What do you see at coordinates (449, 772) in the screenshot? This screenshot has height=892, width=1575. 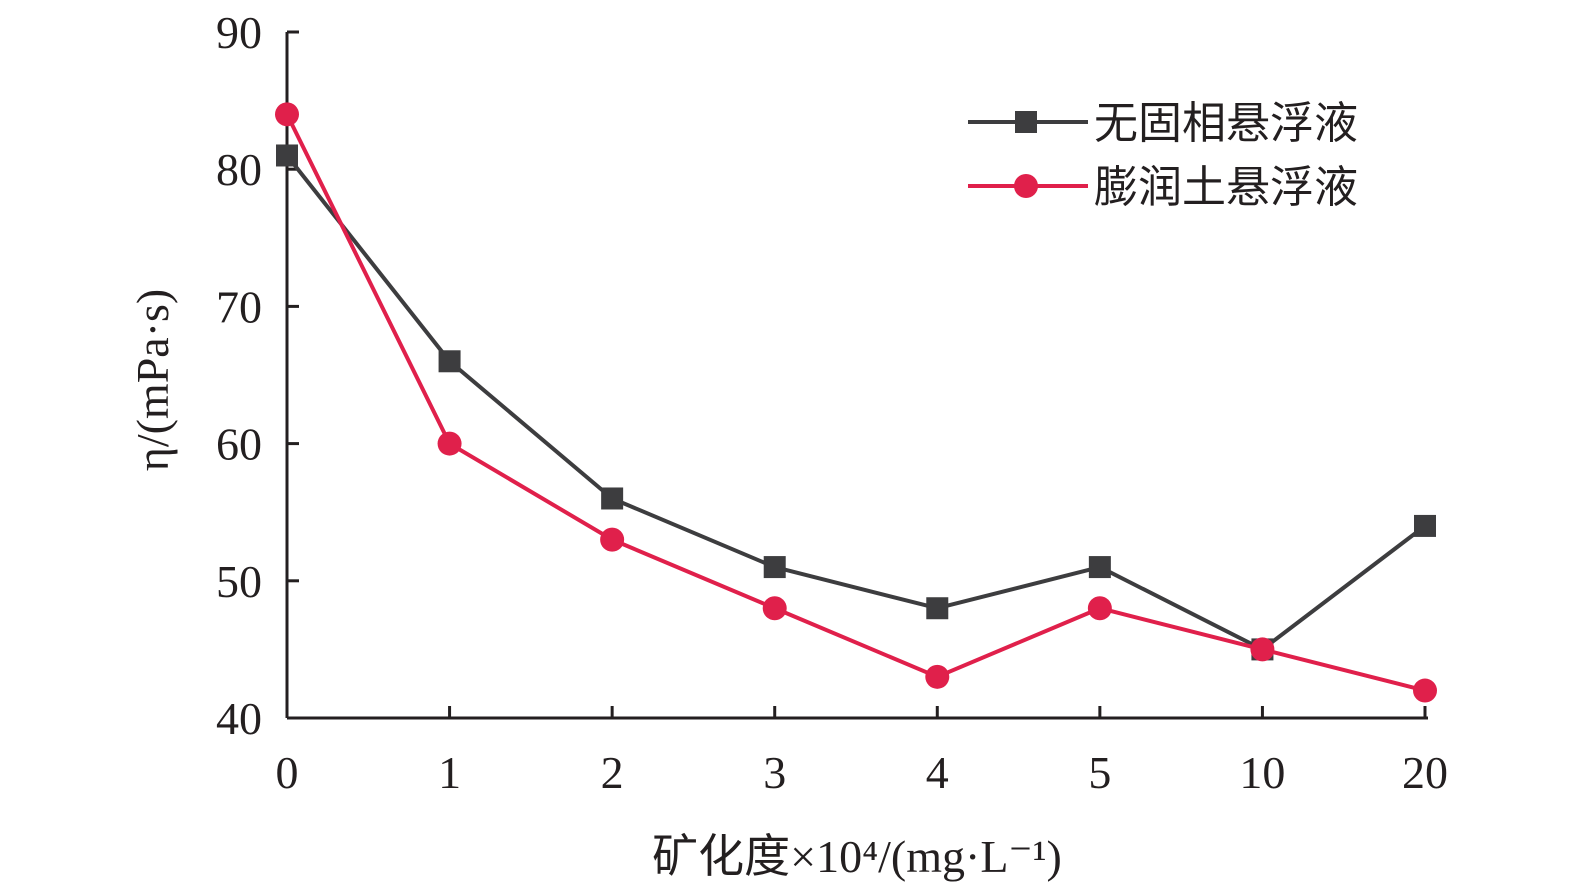 I see `x-tick-label: 1` at bounding box center [449, 772].